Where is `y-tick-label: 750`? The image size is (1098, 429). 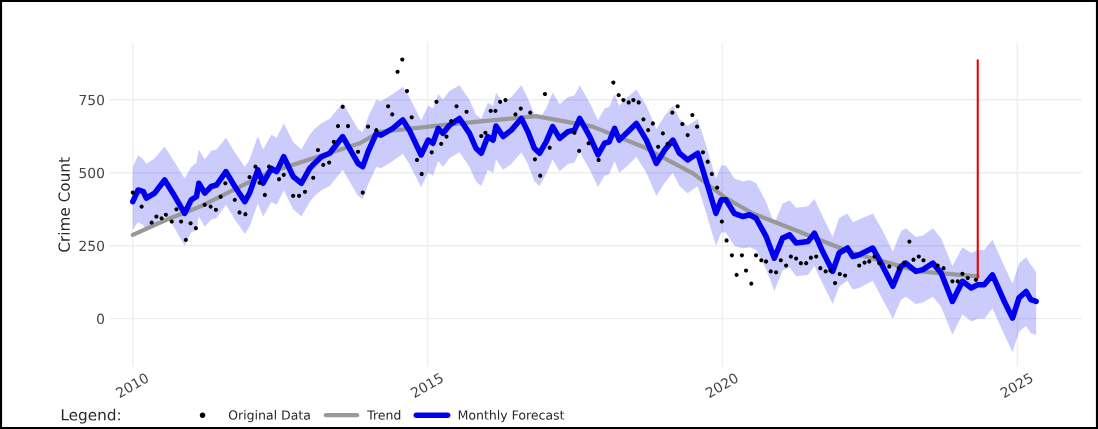 y-tick-label: 750 is located at coordinates (92, 100).